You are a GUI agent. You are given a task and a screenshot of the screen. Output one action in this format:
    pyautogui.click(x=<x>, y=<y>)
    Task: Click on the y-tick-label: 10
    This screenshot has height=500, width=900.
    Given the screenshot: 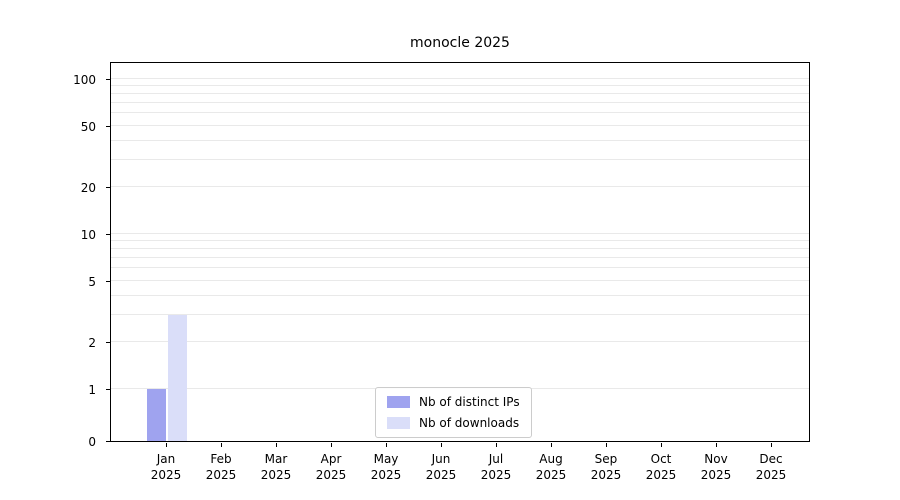 What is the action you would take?
    pyautogui.click(x=88, y=235)
    